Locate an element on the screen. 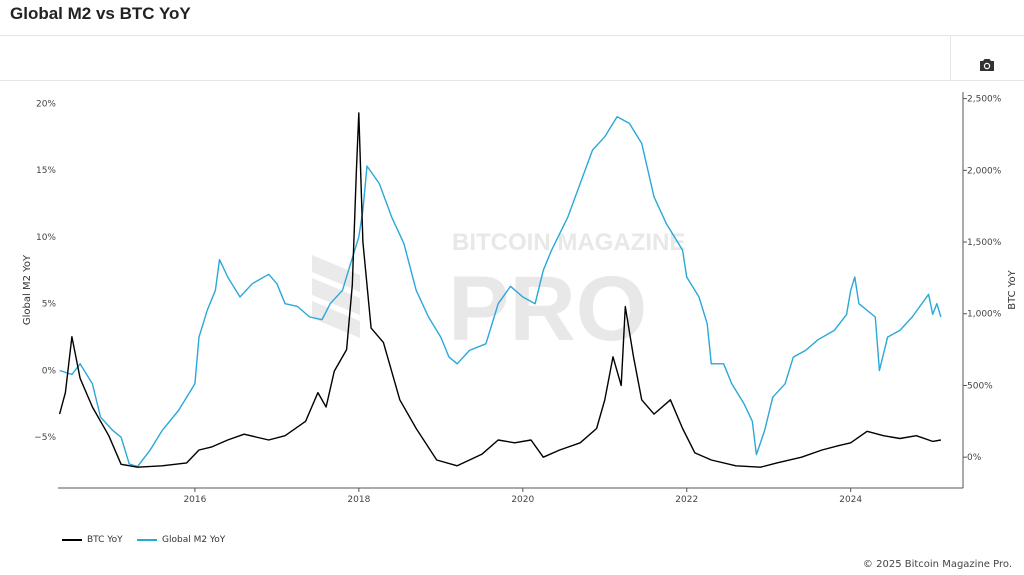 The image size is (1024, 575). x-tick-label: 2016 is located at coordinates (194, 500).